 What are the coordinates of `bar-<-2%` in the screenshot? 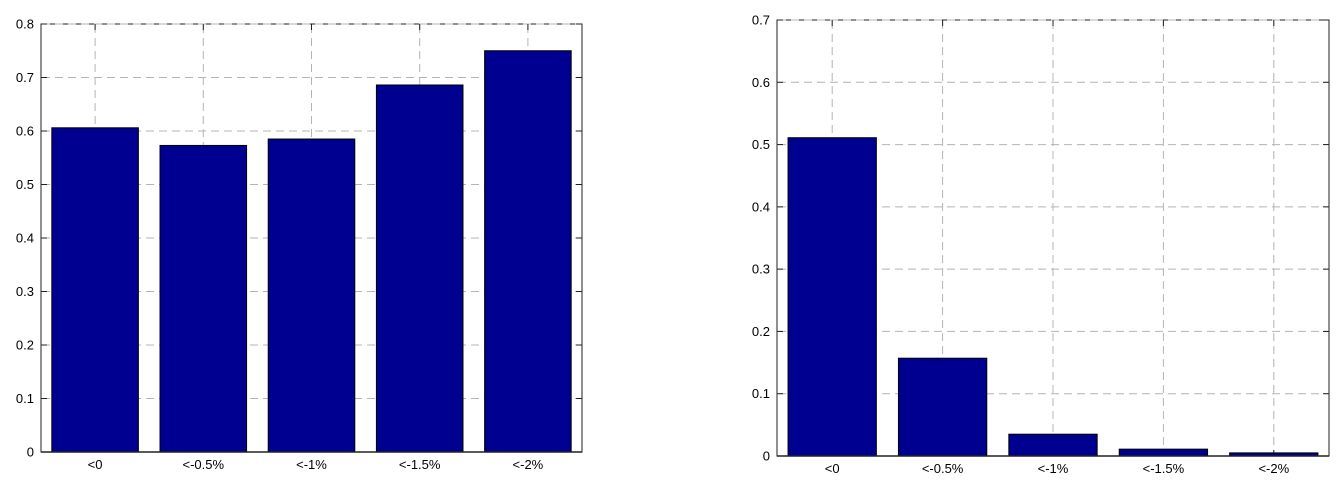 It's located at (528, 251).